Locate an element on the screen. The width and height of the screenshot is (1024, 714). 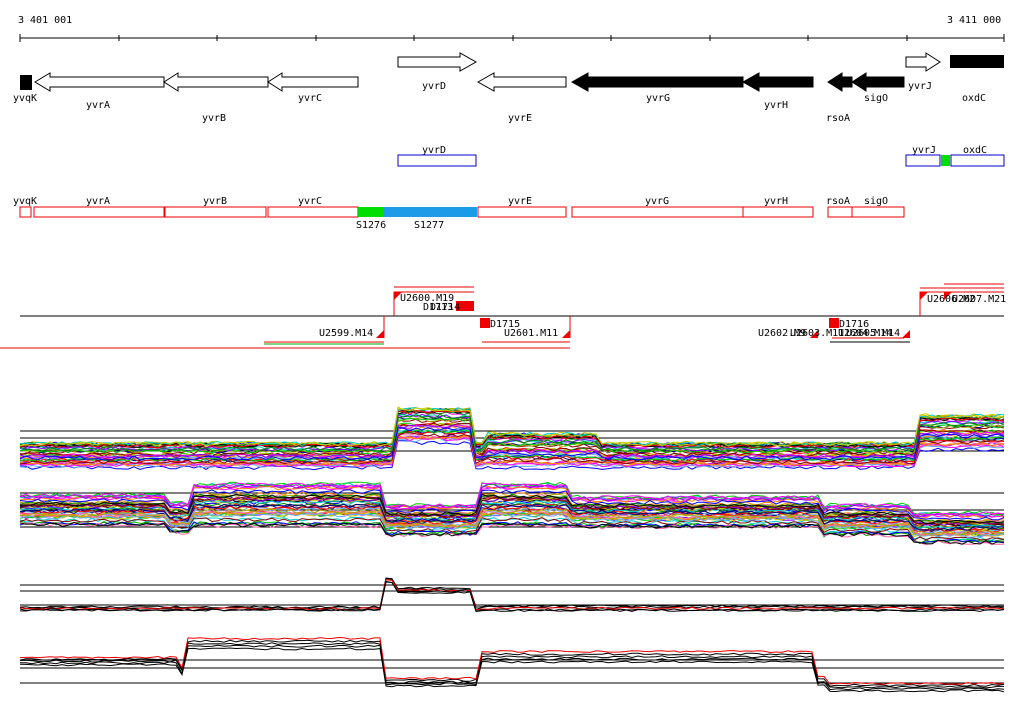
feature-label-U2606: U2606.M2 is located at coordinates (951, 299).